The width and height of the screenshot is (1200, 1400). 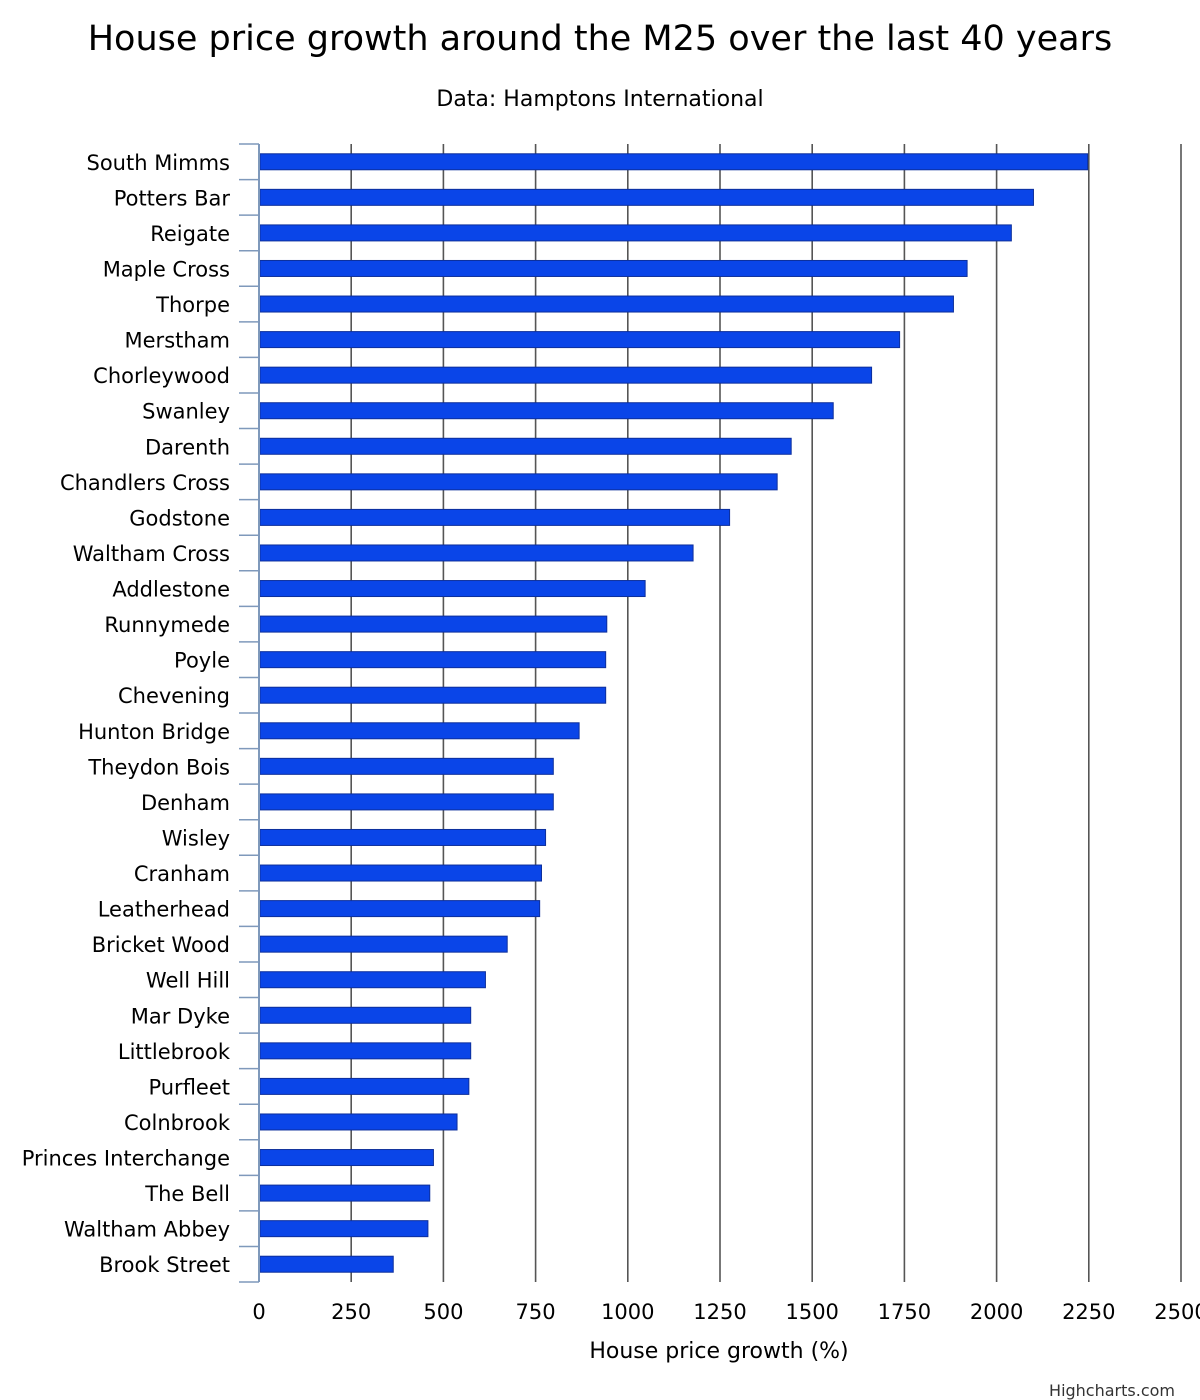 What do you see at coordinates (192, 305) in the screenshot?
I see `category-label: Thorpe` at bounding box center [192, 305].